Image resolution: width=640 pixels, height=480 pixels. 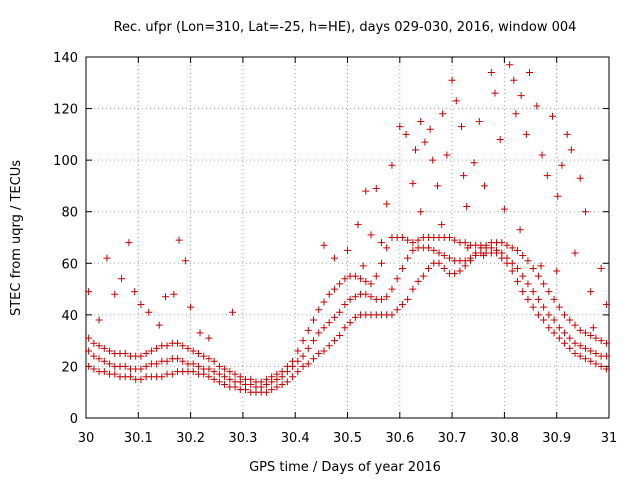 What do you see at coordinates (609, 438) in the screenshot?
I see `x-tick-label: 31` at bounding box center [609, 438].